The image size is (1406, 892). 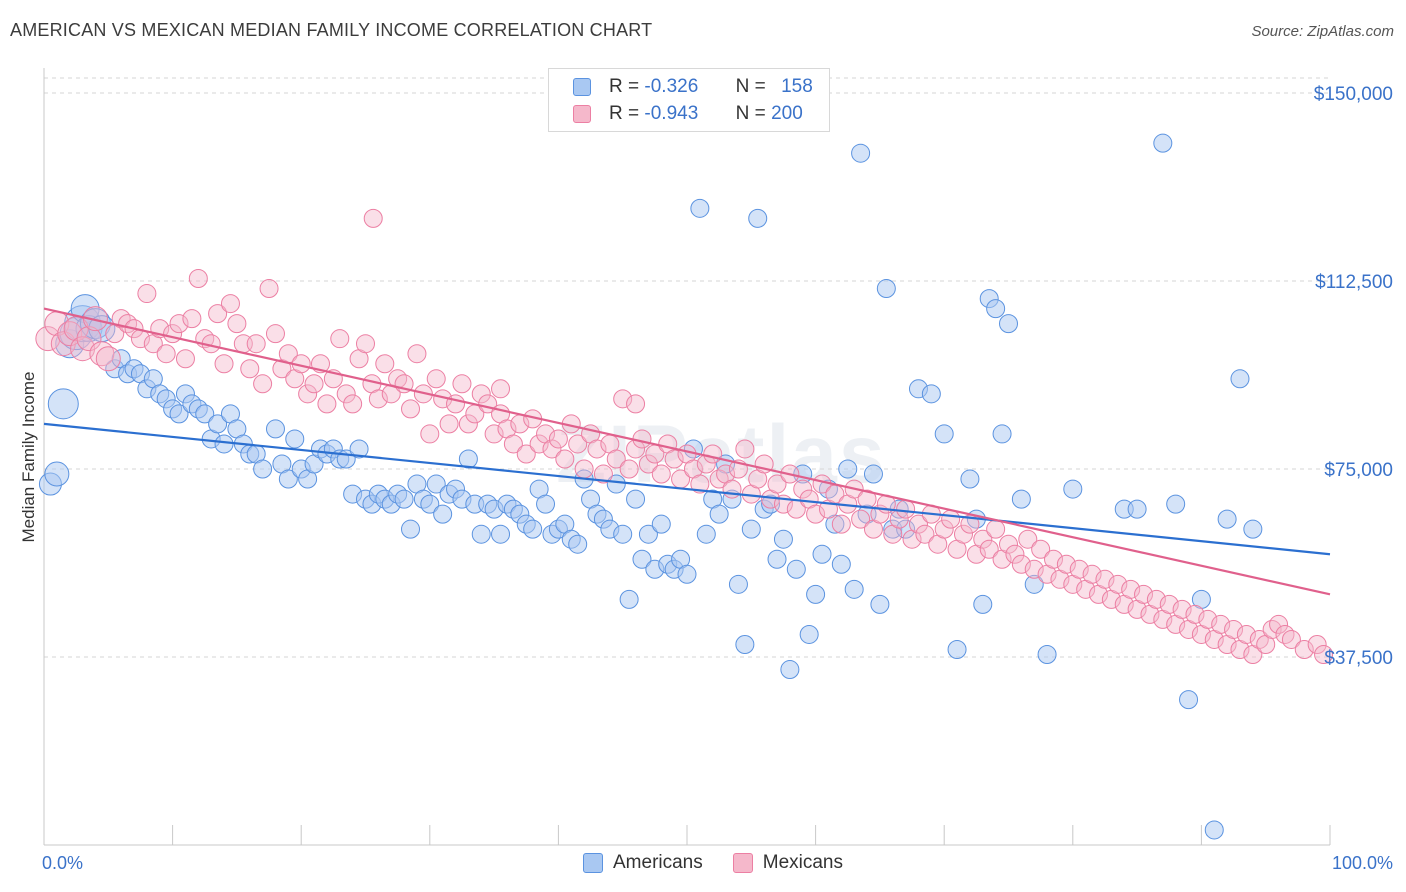 What do you see at coordinates (1322, 31) in the screenshot?
I see `source-label: Source: ZipAtlas.com` at bounding box center [1322, 31].